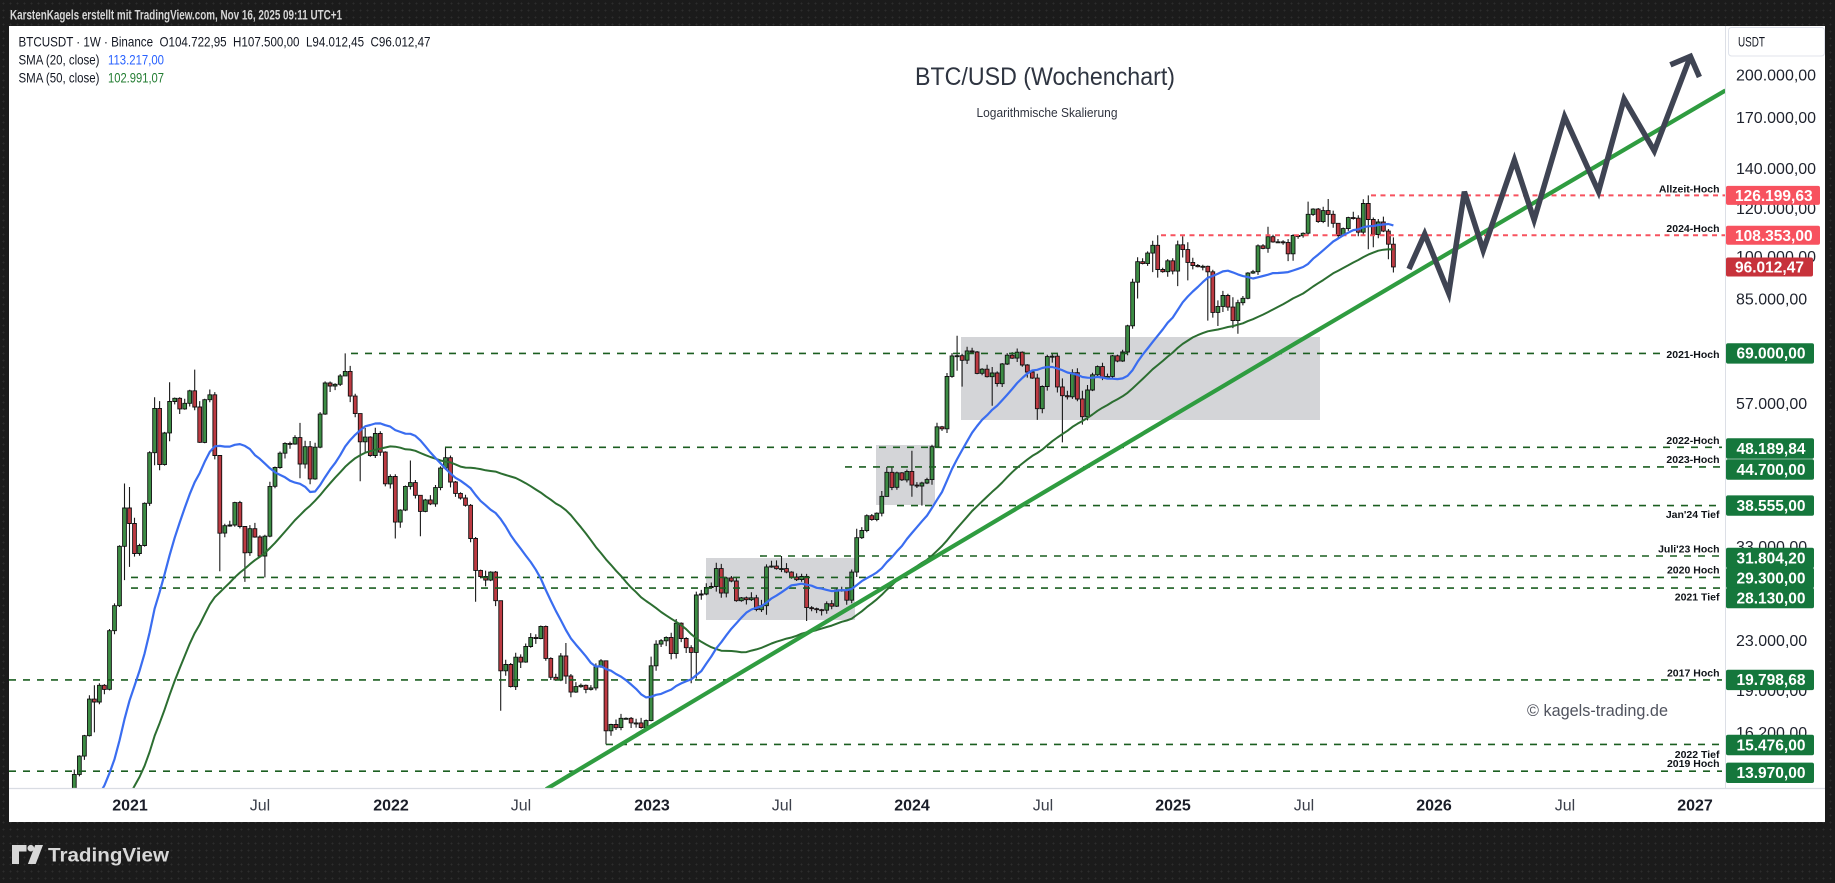 The width and height of the screenshot is (1835, 883). Describe the element at coordinates (1434, 806) in the screenshot. I see `svg-text: 2026` at that location.